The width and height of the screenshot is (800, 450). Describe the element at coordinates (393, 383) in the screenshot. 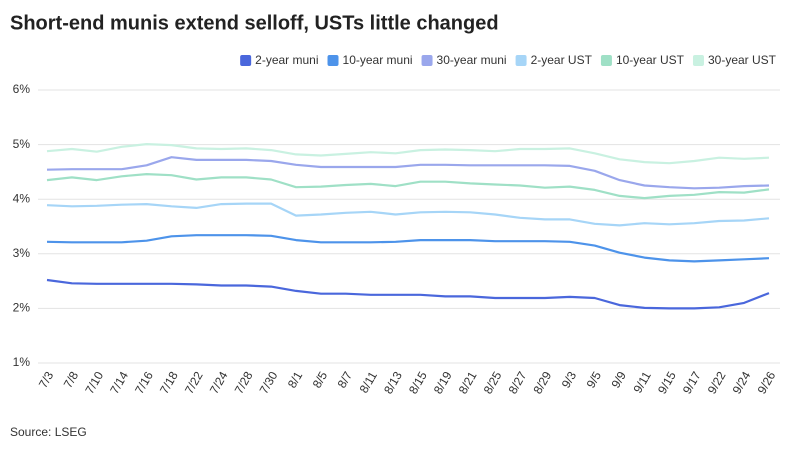

I see `x-tick-label: 8/13` at that location.